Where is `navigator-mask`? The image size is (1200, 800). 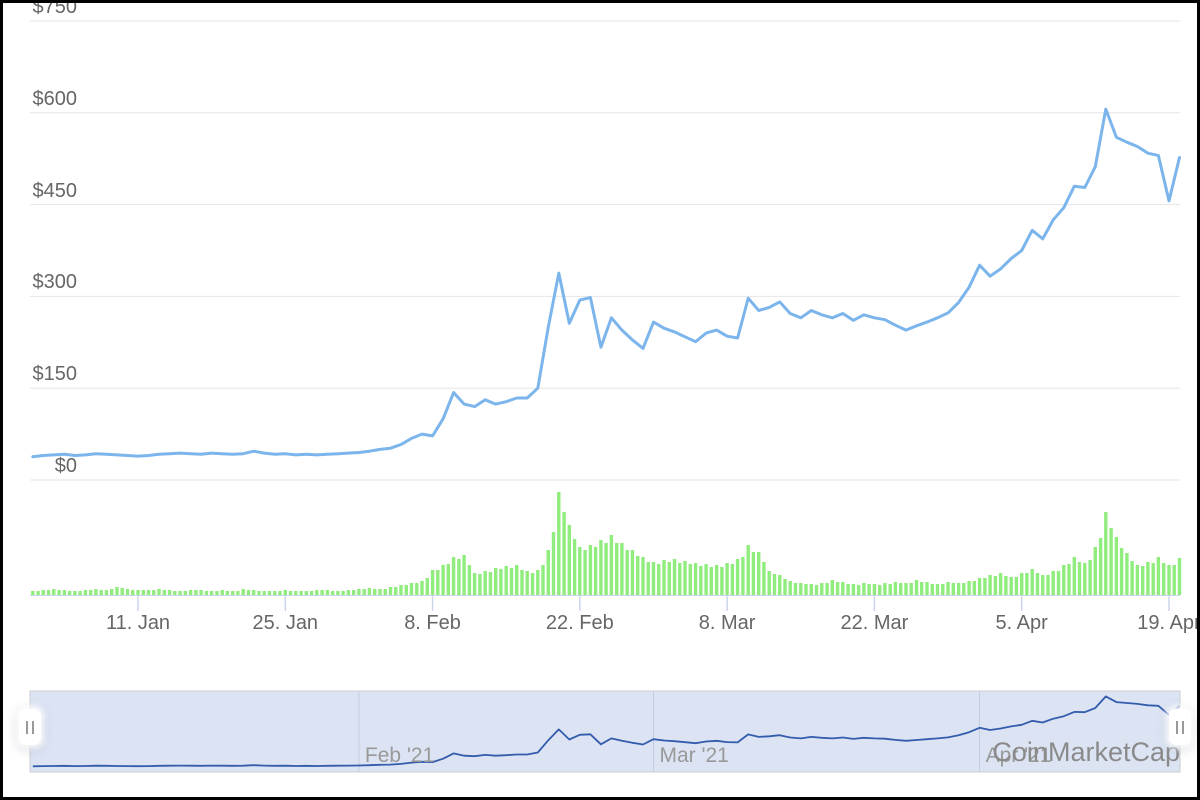 navigator-mask is located at coordinates (605, 731).